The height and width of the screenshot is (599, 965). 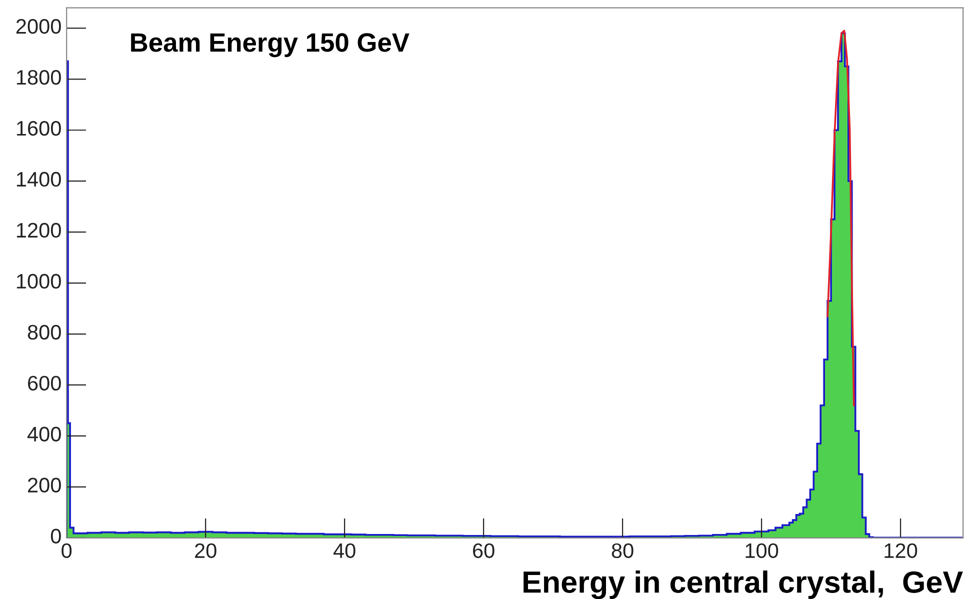 What do you see at coordinates (901, 550) in the screenshot?
I see `x-tick-label: 120` at bounding box center [901, 550].